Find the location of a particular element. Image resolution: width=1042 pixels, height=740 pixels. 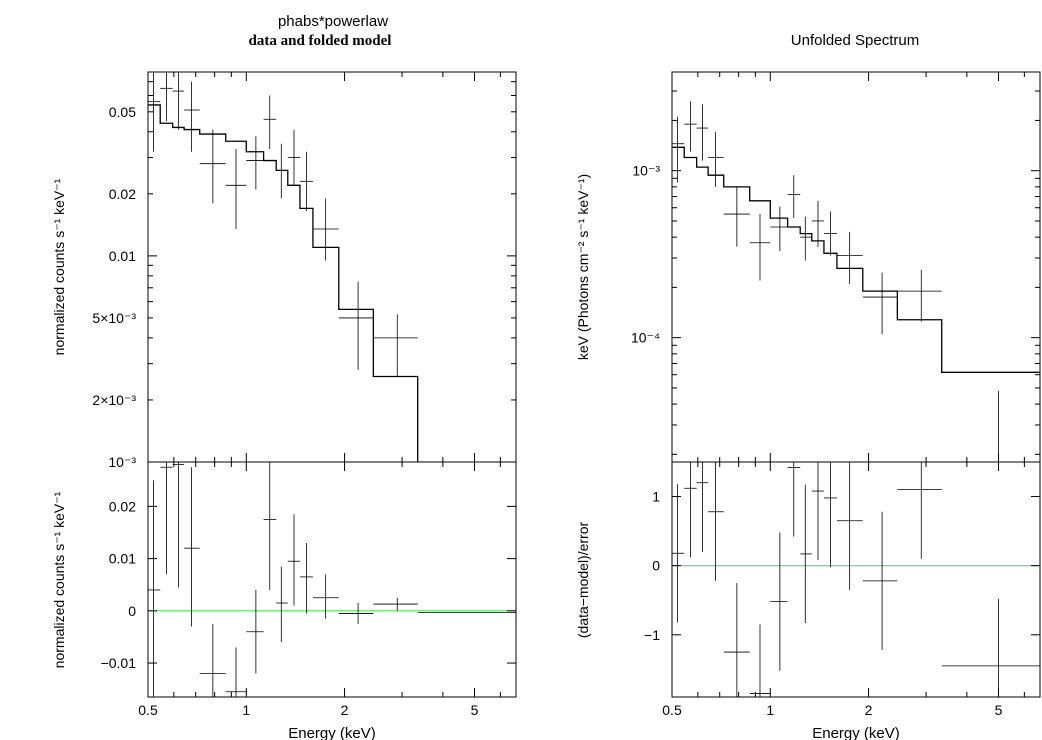

y-tick-label: 10⁻³ is located at coordinates (122, 462).